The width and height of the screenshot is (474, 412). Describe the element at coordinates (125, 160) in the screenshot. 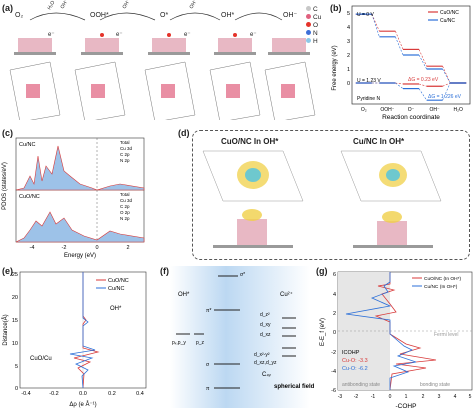

I see `legend-top-3: N 2p` at that location.